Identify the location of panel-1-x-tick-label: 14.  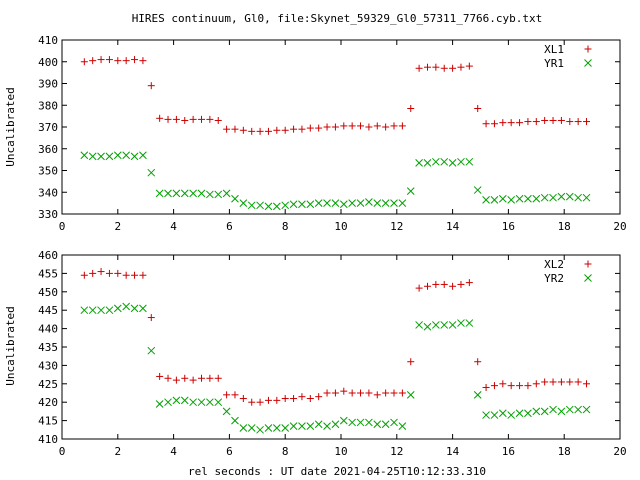
(453, 226).